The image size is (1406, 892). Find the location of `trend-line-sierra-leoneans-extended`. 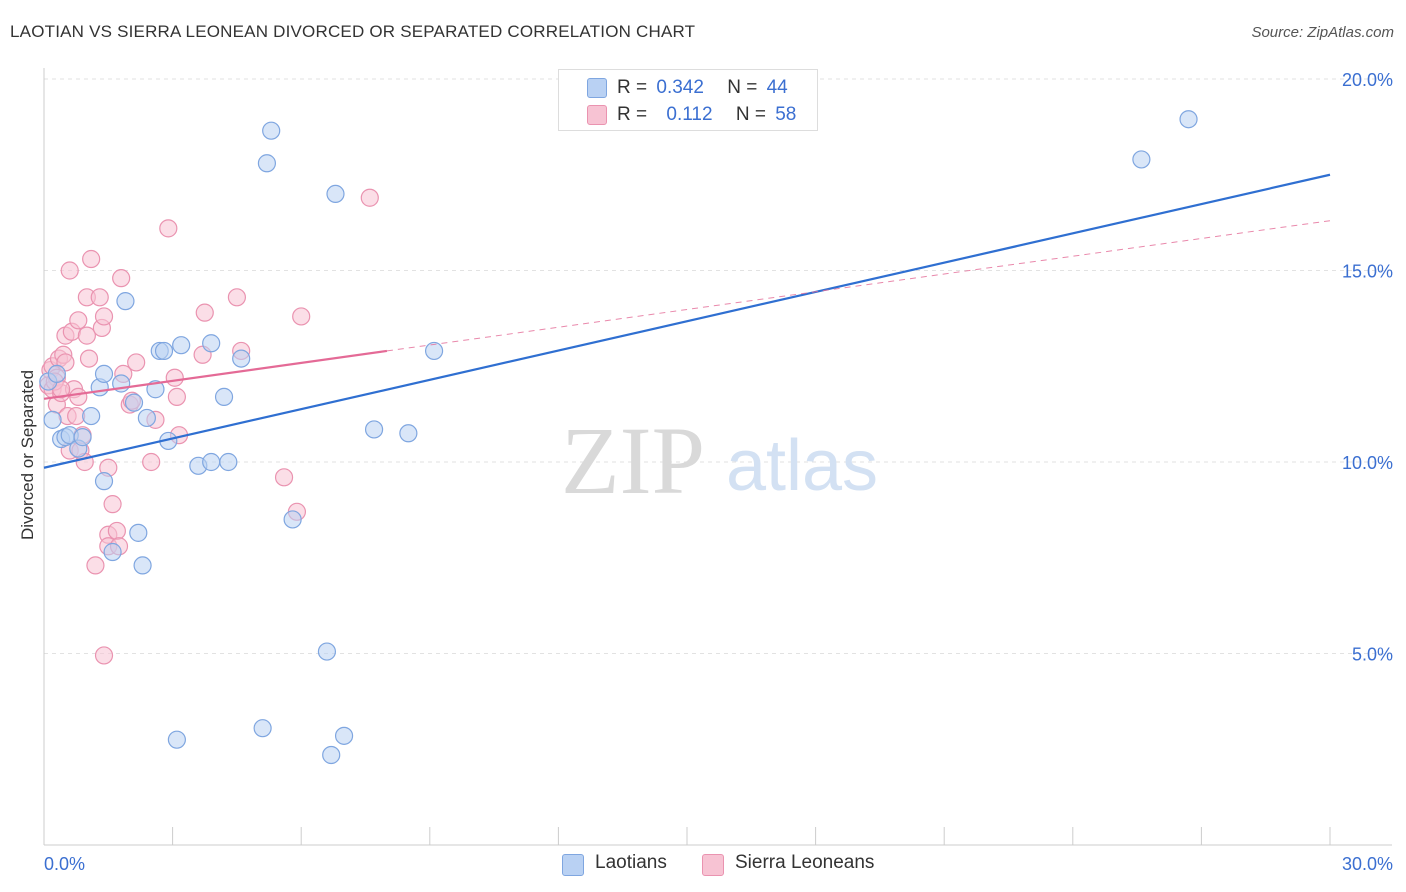

trend-line-sierra-leoneans-extended is located at coordinates (858, 286).